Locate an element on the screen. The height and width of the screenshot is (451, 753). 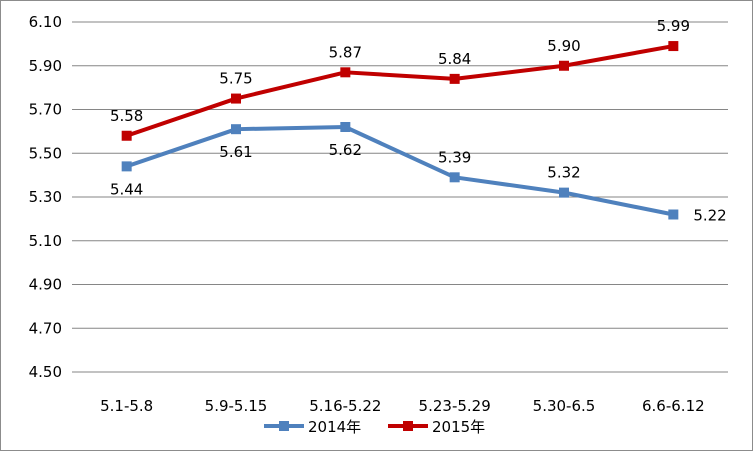
data-label: 5.58 is located at coordinates (126, 116).